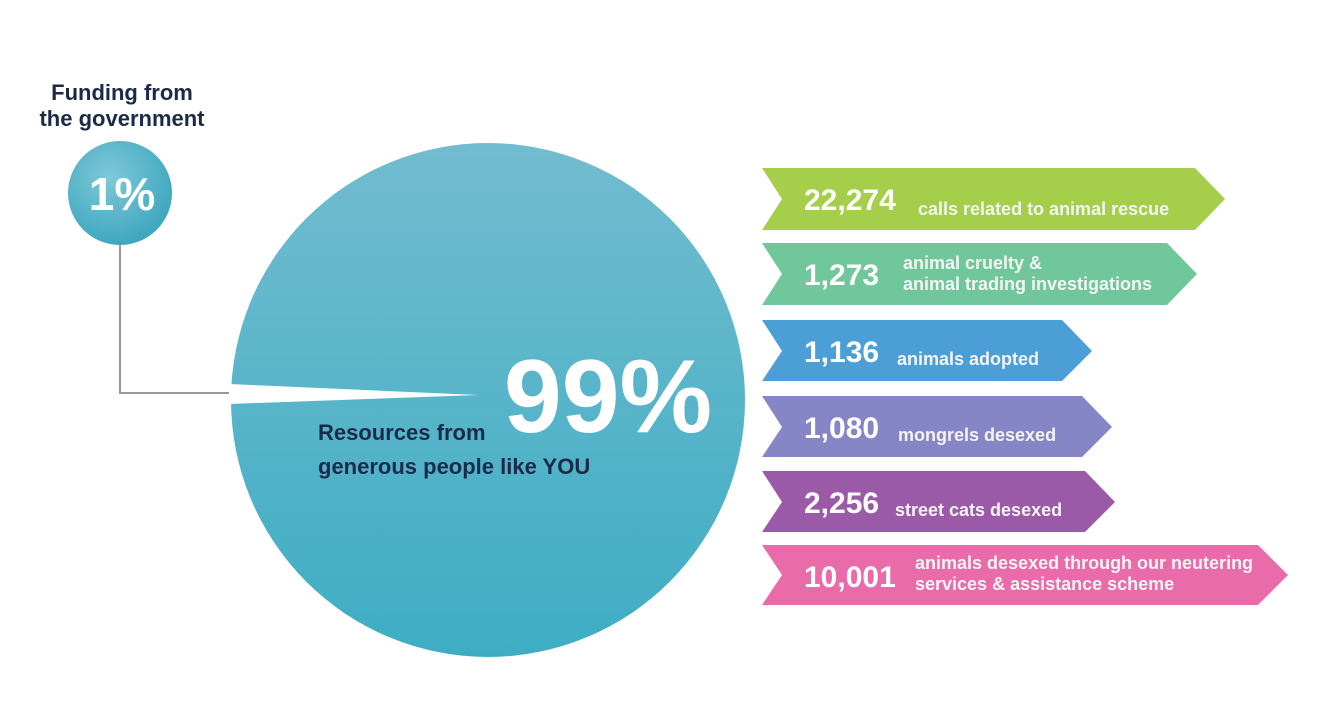 This screenshot has width=1328, height=720. What do you see at coordinates (850, 577) in the screenshot?
I see `stat-number: 10,001` at bounding box center [850, 577].